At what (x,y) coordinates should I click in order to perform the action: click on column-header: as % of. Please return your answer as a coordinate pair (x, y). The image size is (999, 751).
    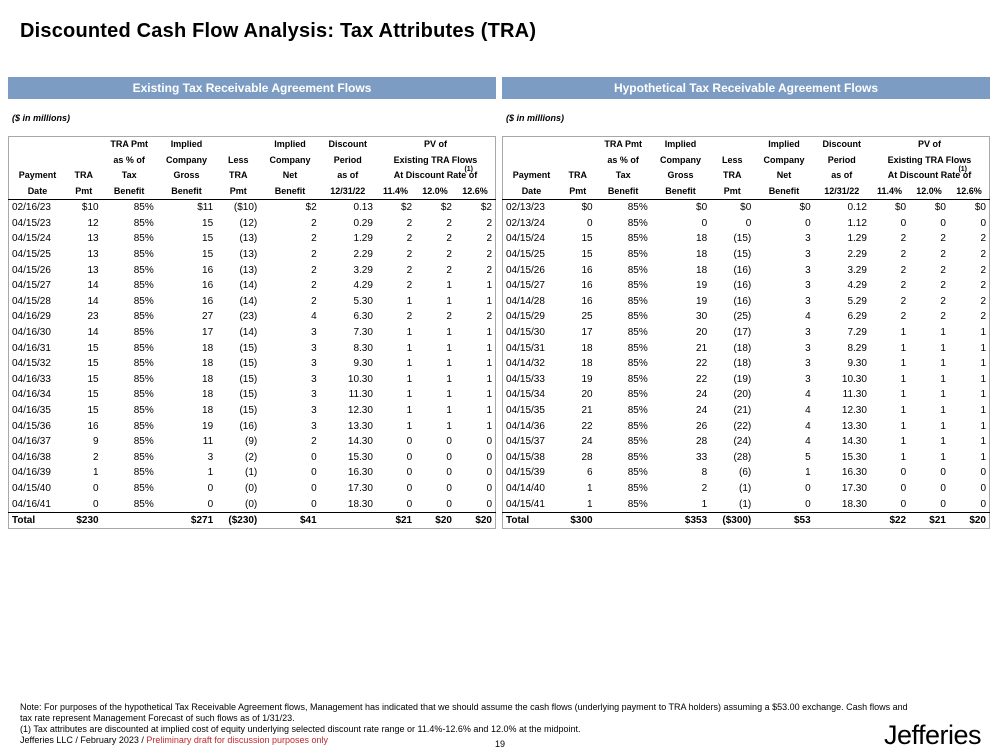
    Looking at the image, I should click on (129, 159).